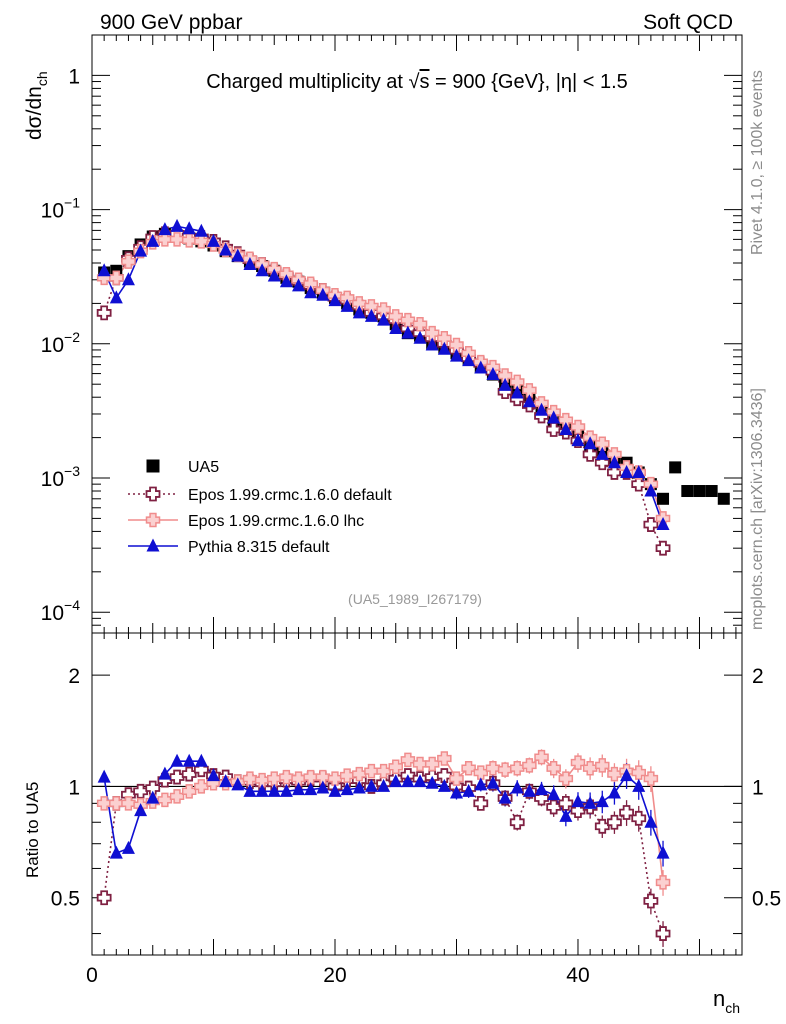  Describe the element at coordinates (290, 495) in the screenshot. I see `legend-label: Epos 1.99.crmc.1.6.0 default` at that location.